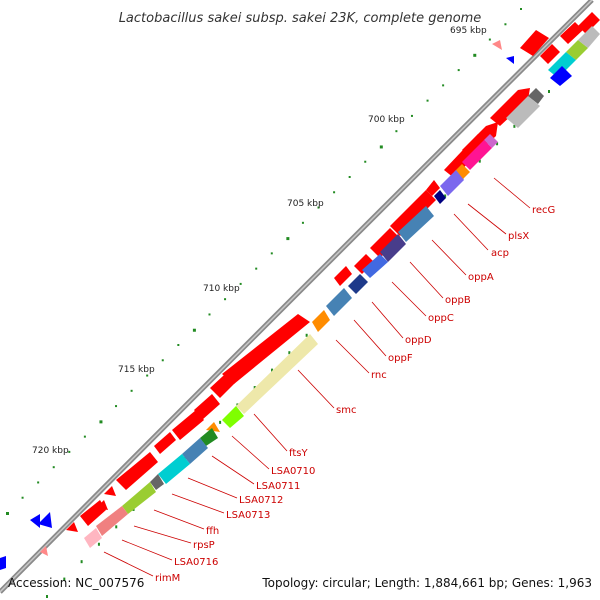 Image resolution: width=600 pixels, height=600 pixels. Describe the element at coordinates (293, 471) in the screenshot. I see `gene-label-LSA0710: LSA0710` at that location.